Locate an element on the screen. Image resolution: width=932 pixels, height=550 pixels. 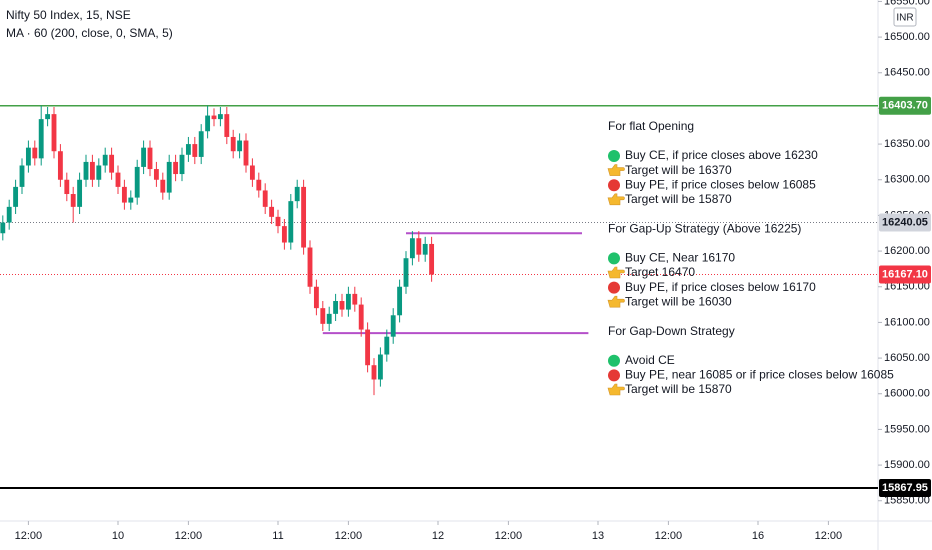
note-item: Target will be 16030 is located at coordinates (678, 301).